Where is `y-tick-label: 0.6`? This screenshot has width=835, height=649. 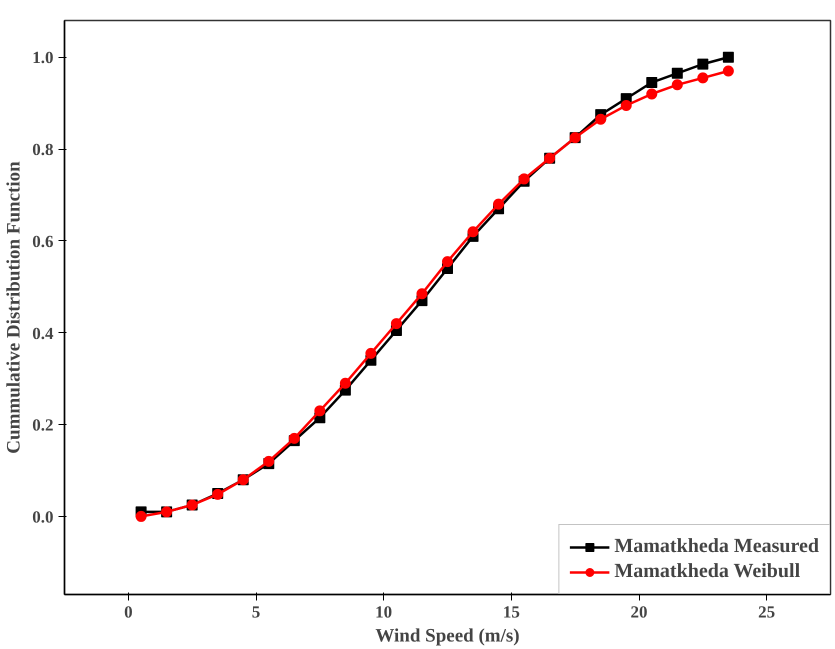
y-tick-label: 0.6 is located at coordinates (43, 241).